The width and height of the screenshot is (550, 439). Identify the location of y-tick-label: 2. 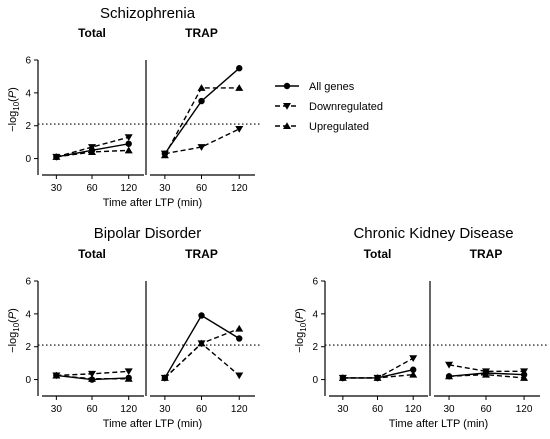
(28, 347).